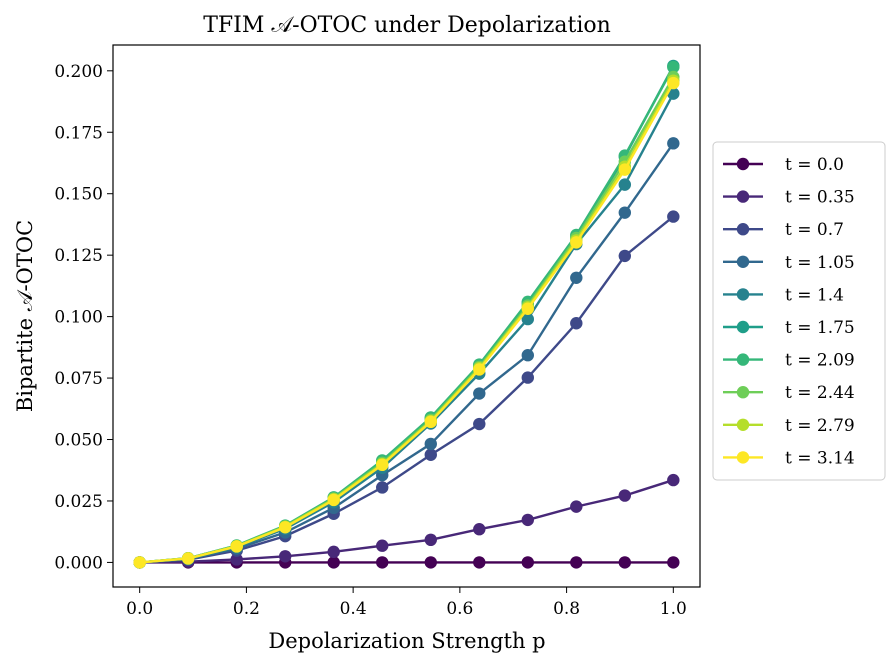 Image resolution: width=896 pixels, height=669 pixels. Describe the element at coordinates (353, 609) in the screenshot. I see `x-tick-label: 0.4` at that location.